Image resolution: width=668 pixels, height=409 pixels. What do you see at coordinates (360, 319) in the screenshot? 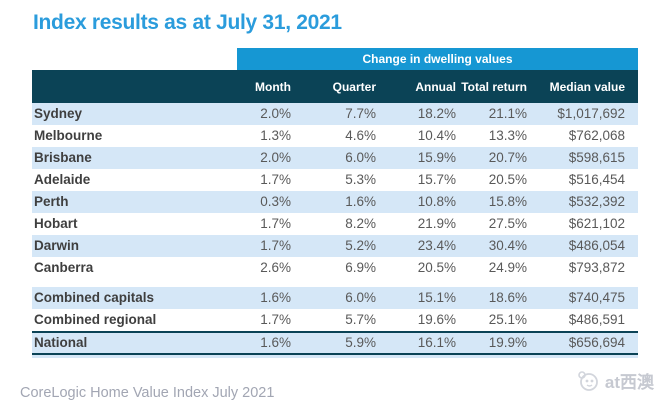
I see `quarter-value: 5.7%` at bounding box center [360, 319].